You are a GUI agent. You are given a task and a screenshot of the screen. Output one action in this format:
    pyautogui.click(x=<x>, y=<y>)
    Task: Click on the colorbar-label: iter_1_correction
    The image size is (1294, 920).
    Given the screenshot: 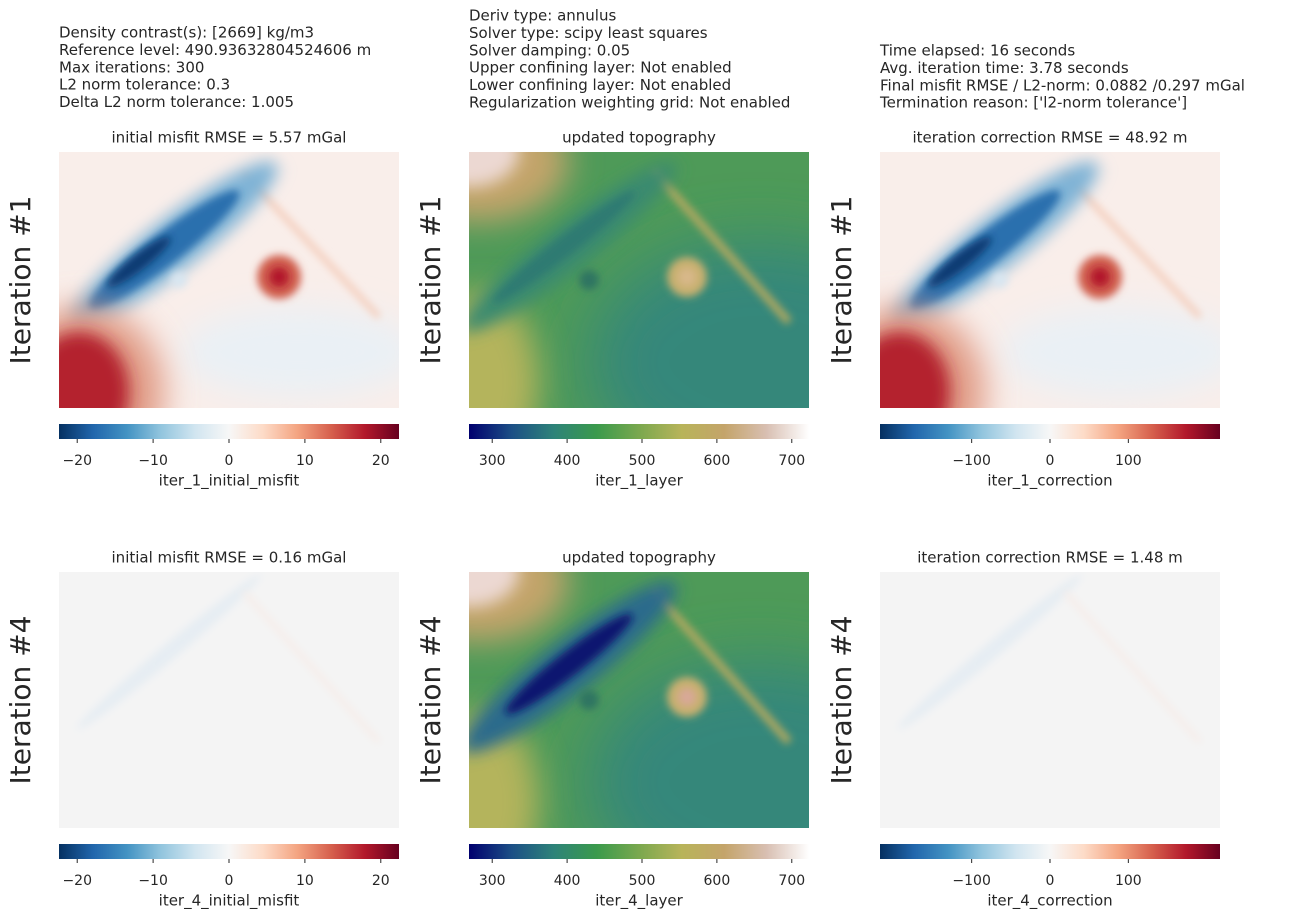 What is the action you would take?
    pyautogui.click(x=1049, y=481)
    